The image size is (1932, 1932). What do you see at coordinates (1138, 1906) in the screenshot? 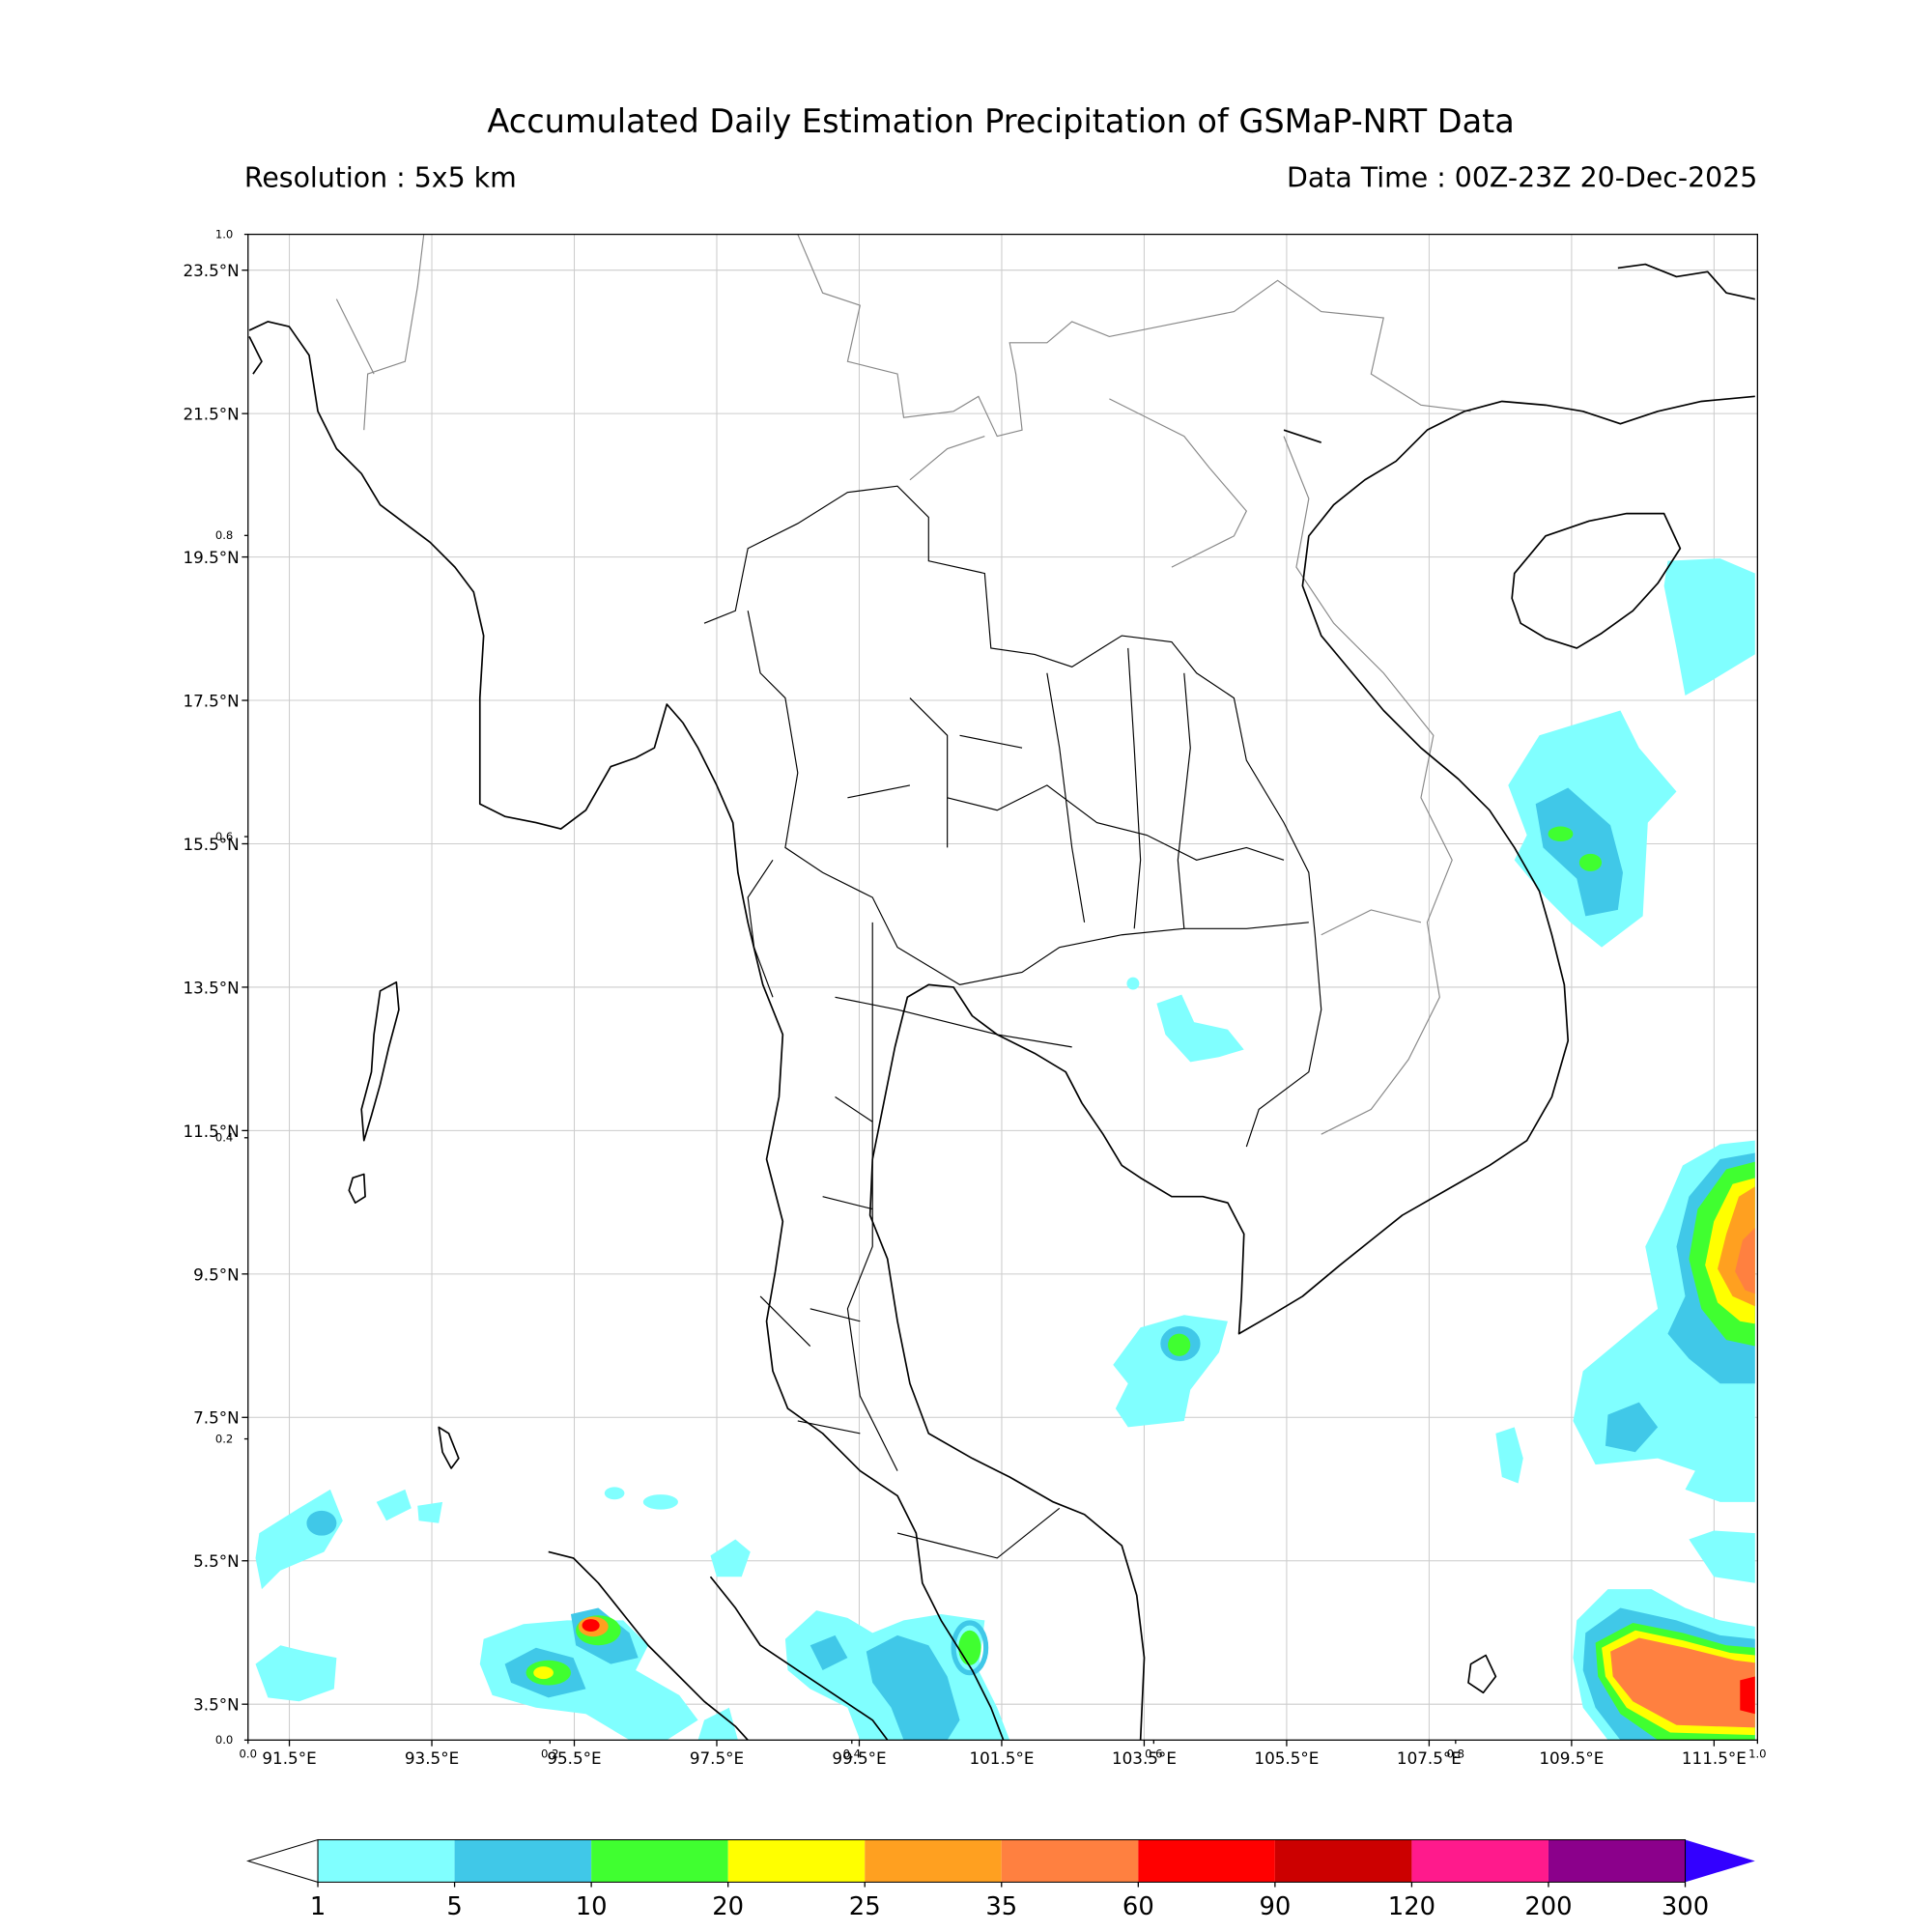
I see `colorbar-label: 60` at bounding box center [1138, 1906].